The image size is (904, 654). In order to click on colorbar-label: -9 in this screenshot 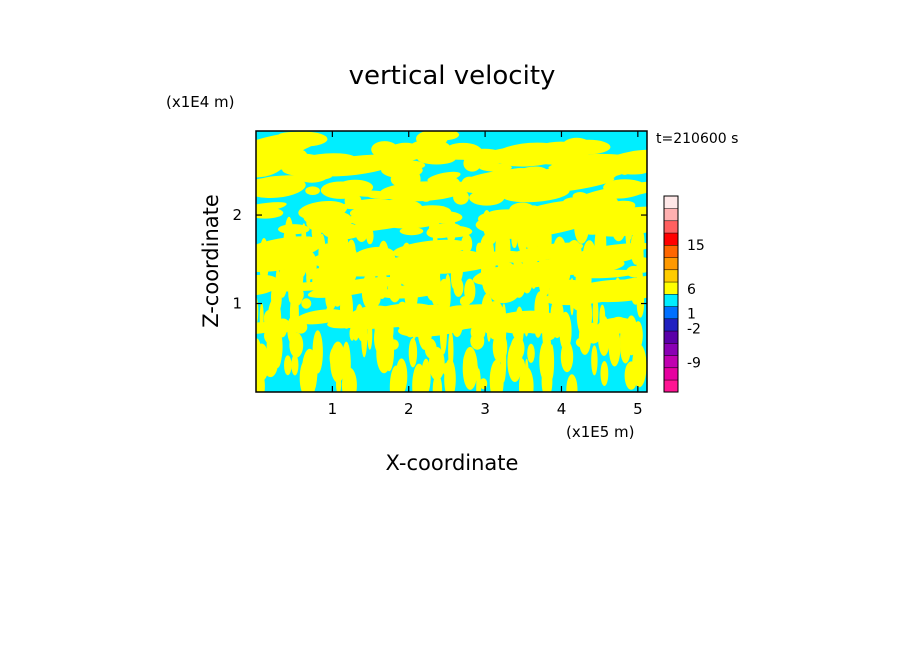, I will do `click(694, 364)`.